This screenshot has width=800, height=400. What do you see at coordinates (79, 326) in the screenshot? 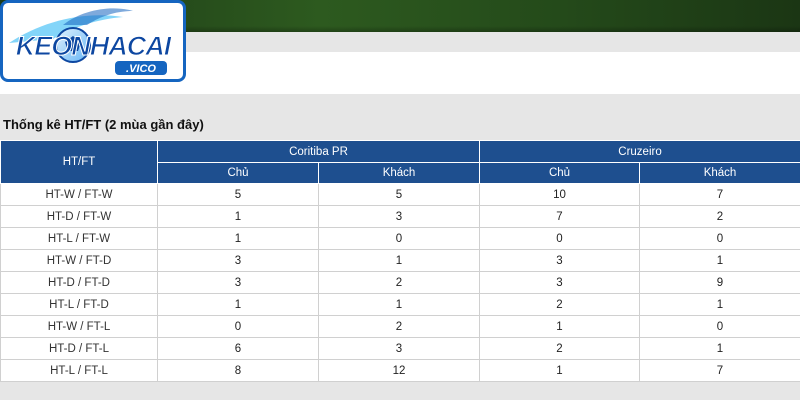
I see `row-label: HT-W / FT-L` at bounding box center [79, 326].